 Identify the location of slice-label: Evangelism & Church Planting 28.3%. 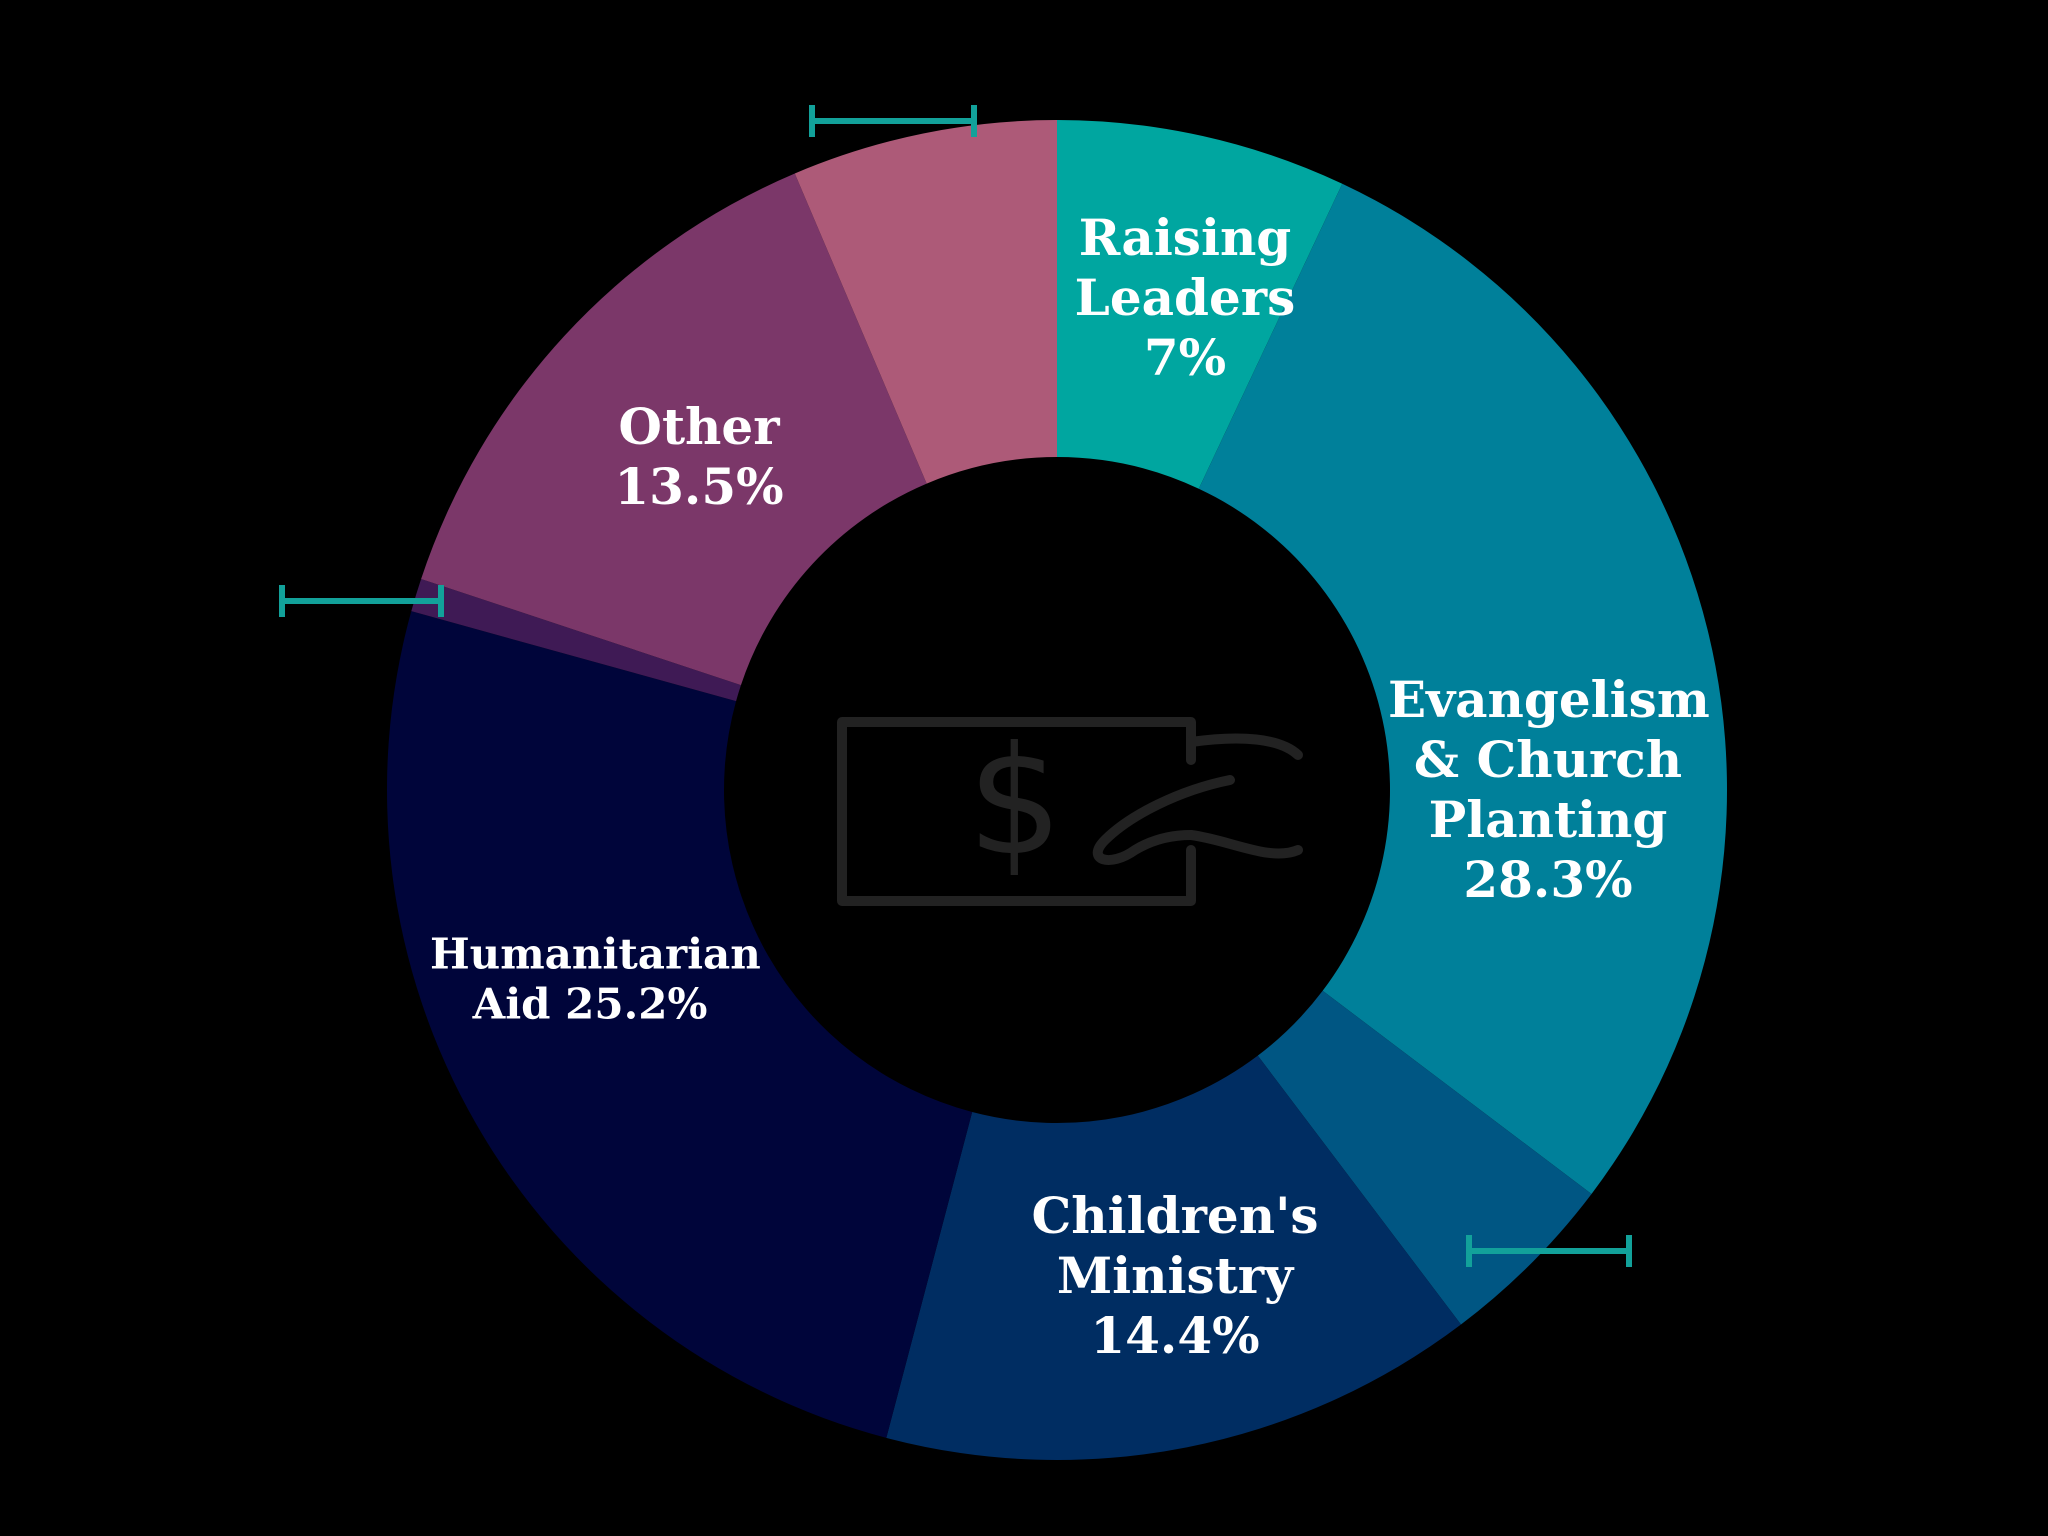
(1549, 790).